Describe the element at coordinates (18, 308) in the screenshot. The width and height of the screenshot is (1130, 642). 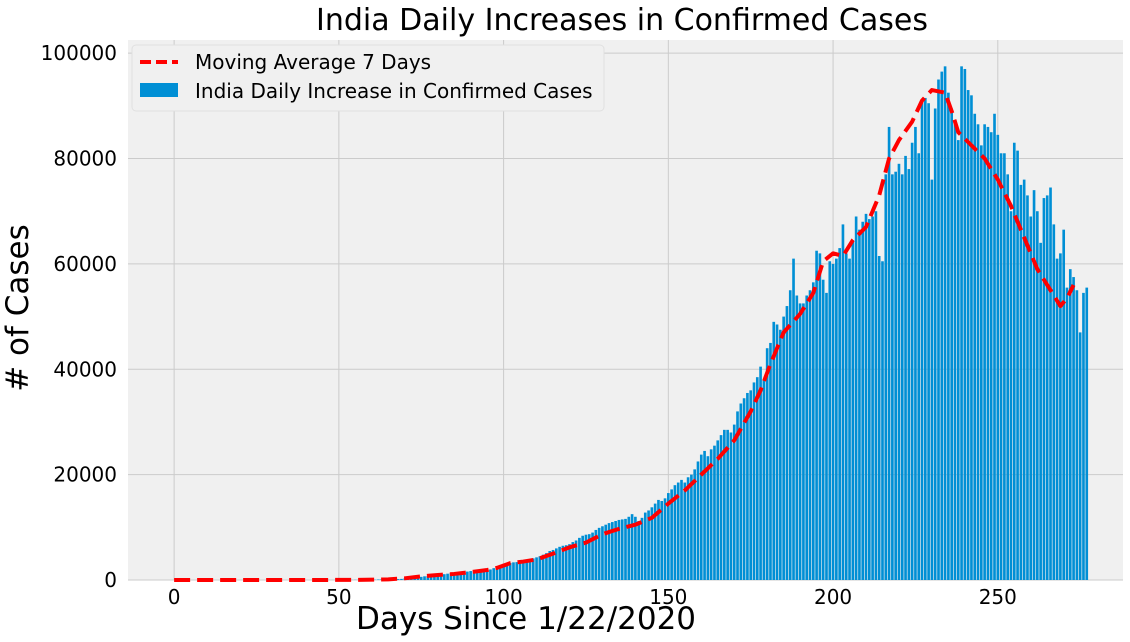
I see `y-axis-label: # of Cases` at that location.